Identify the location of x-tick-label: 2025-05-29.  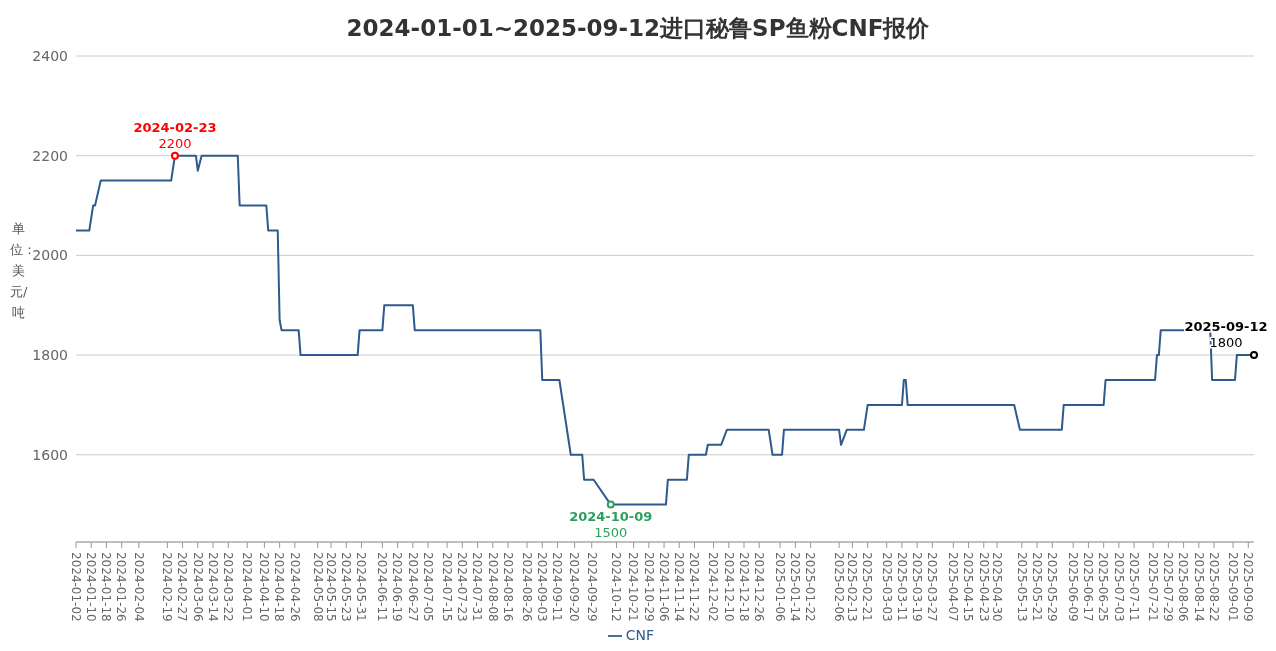
(1052, 587).